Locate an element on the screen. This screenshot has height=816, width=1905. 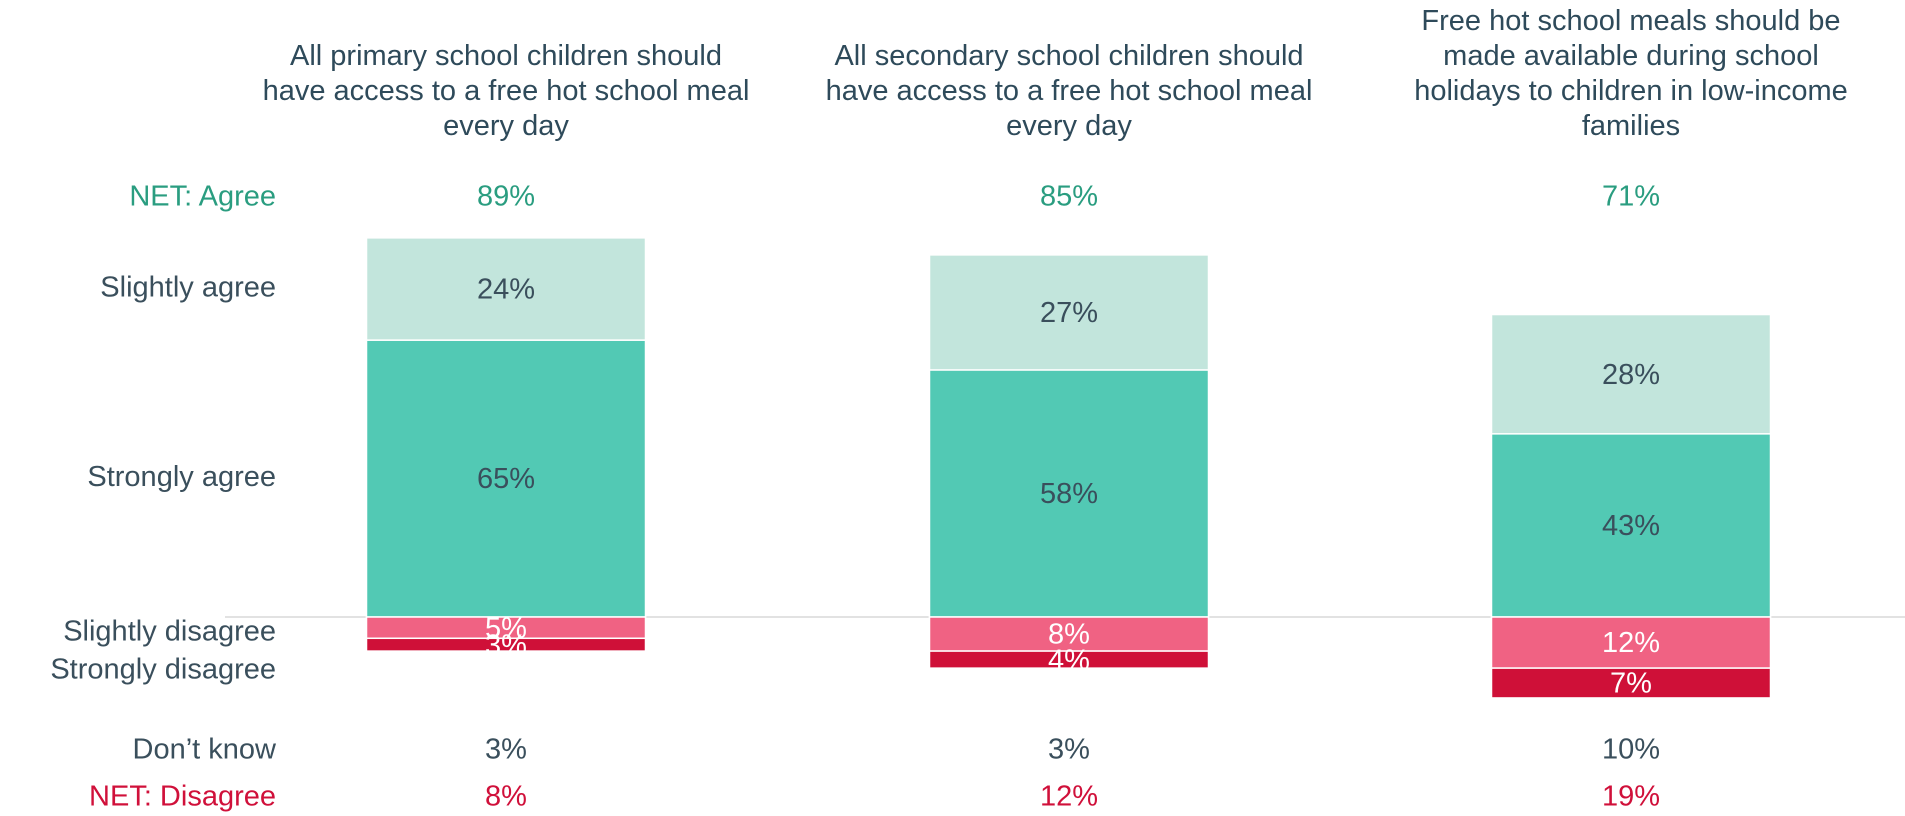
data-label: 24% is located at coordinates (506, 290).